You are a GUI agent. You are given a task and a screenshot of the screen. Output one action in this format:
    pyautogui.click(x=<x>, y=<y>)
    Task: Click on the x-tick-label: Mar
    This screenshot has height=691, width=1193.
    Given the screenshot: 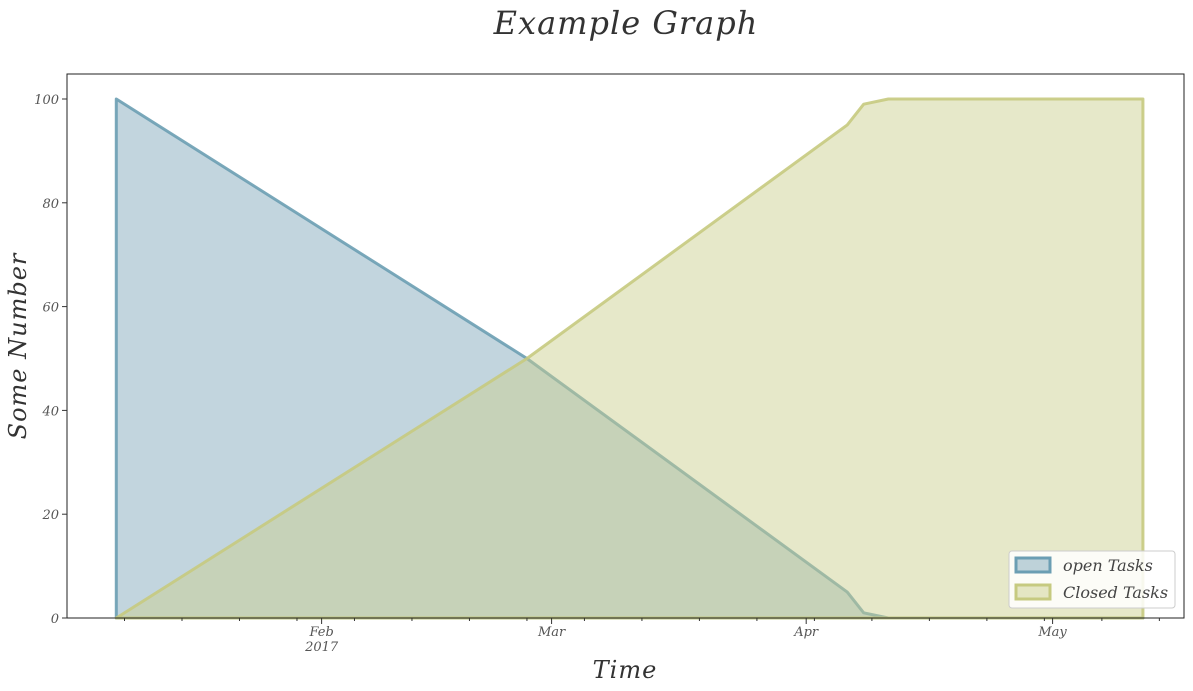 What is the action you would take?
    pyautogui.click(x=551, y=632)
    